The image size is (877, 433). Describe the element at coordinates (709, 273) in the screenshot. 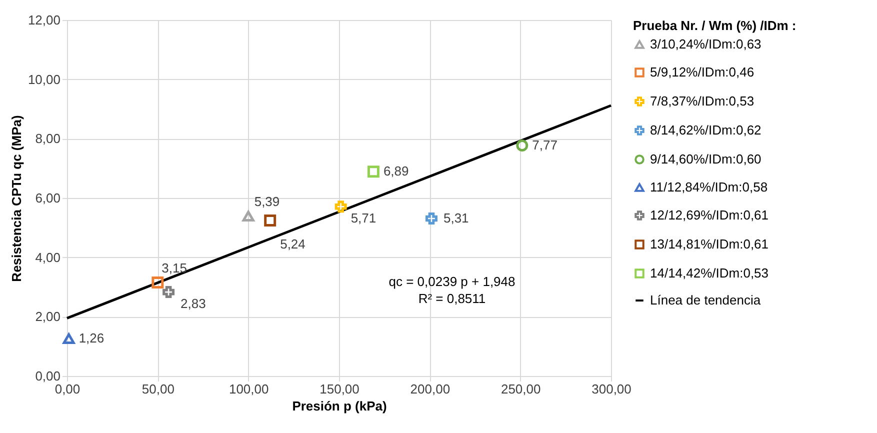

I see `legend-label: 14/14,42%/IDm:0,53` at that location.